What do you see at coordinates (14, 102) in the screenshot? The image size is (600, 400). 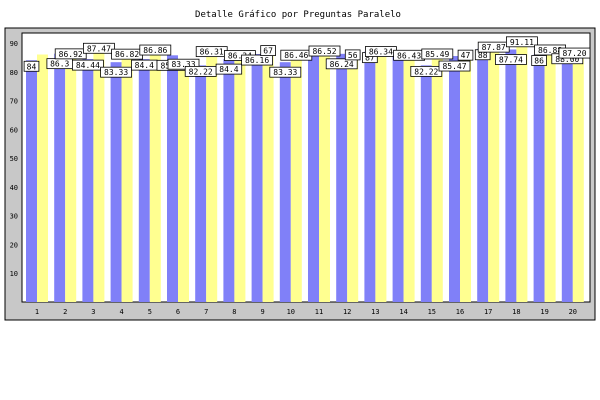 I see `y-tick-label: 70` at bounding box center [14, 102].